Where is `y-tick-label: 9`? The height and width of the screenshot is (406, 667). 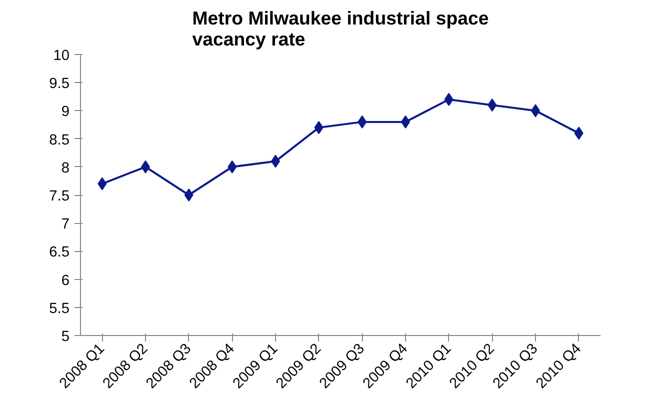 y-tick-label: 9 is located at coordinates (65, 112).